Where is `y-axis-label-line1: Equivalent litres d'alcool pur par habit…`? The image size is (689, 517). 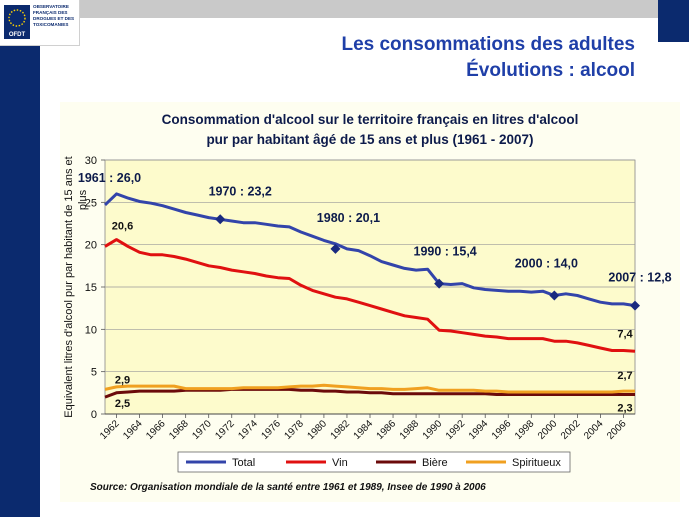 y-axis-label-line1: Equivalent litres d'alcool pur par habit… is located at coordinates (69, 286).